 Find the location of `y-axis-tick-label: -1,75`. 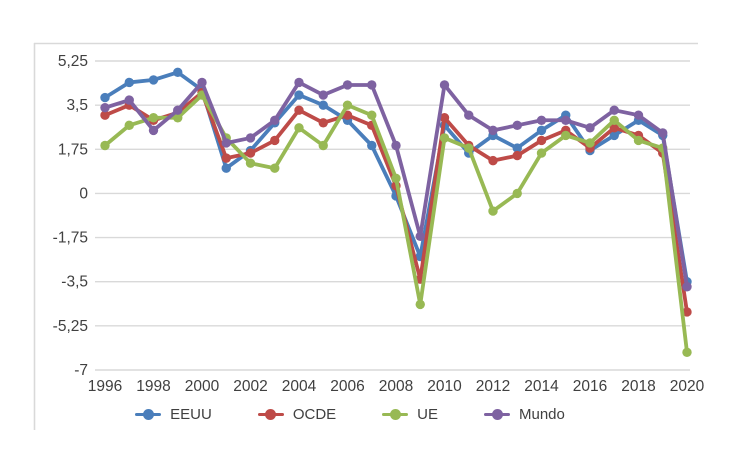

y-axis-tick-label: -1,75 is located at coordinates (70, 238).